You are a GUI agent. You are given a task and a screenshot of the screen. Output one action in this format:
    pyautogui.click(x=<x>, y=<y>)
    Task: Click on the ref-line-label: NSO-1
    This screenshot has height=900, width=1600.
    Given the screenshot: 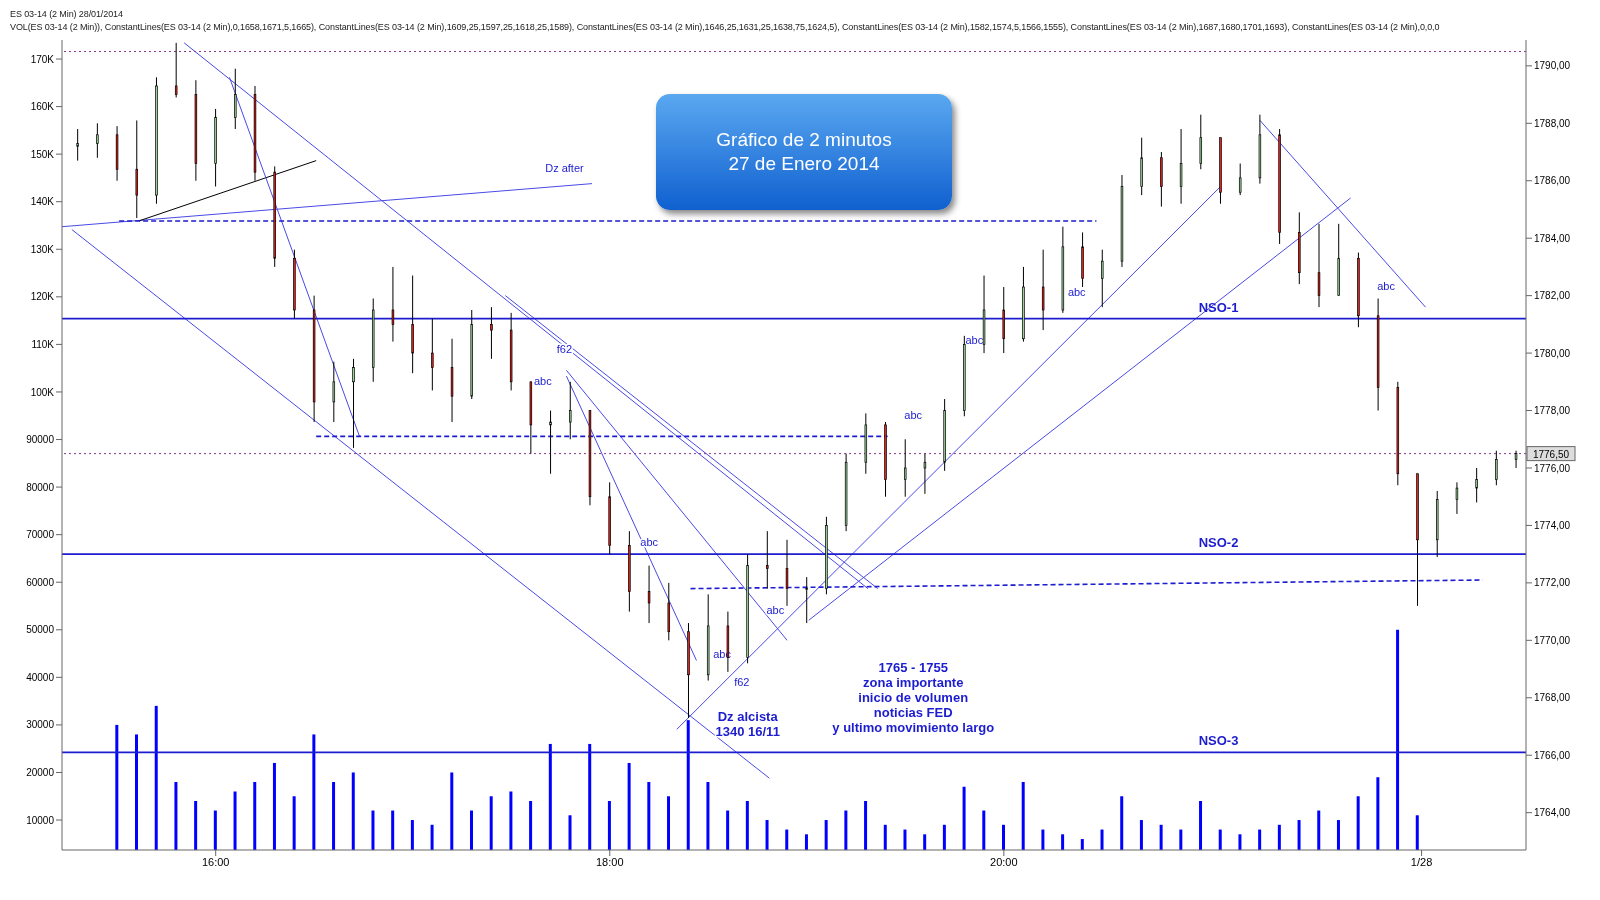 What is the action you would take?
    pyautogui.click(x=1218, y=307)
    